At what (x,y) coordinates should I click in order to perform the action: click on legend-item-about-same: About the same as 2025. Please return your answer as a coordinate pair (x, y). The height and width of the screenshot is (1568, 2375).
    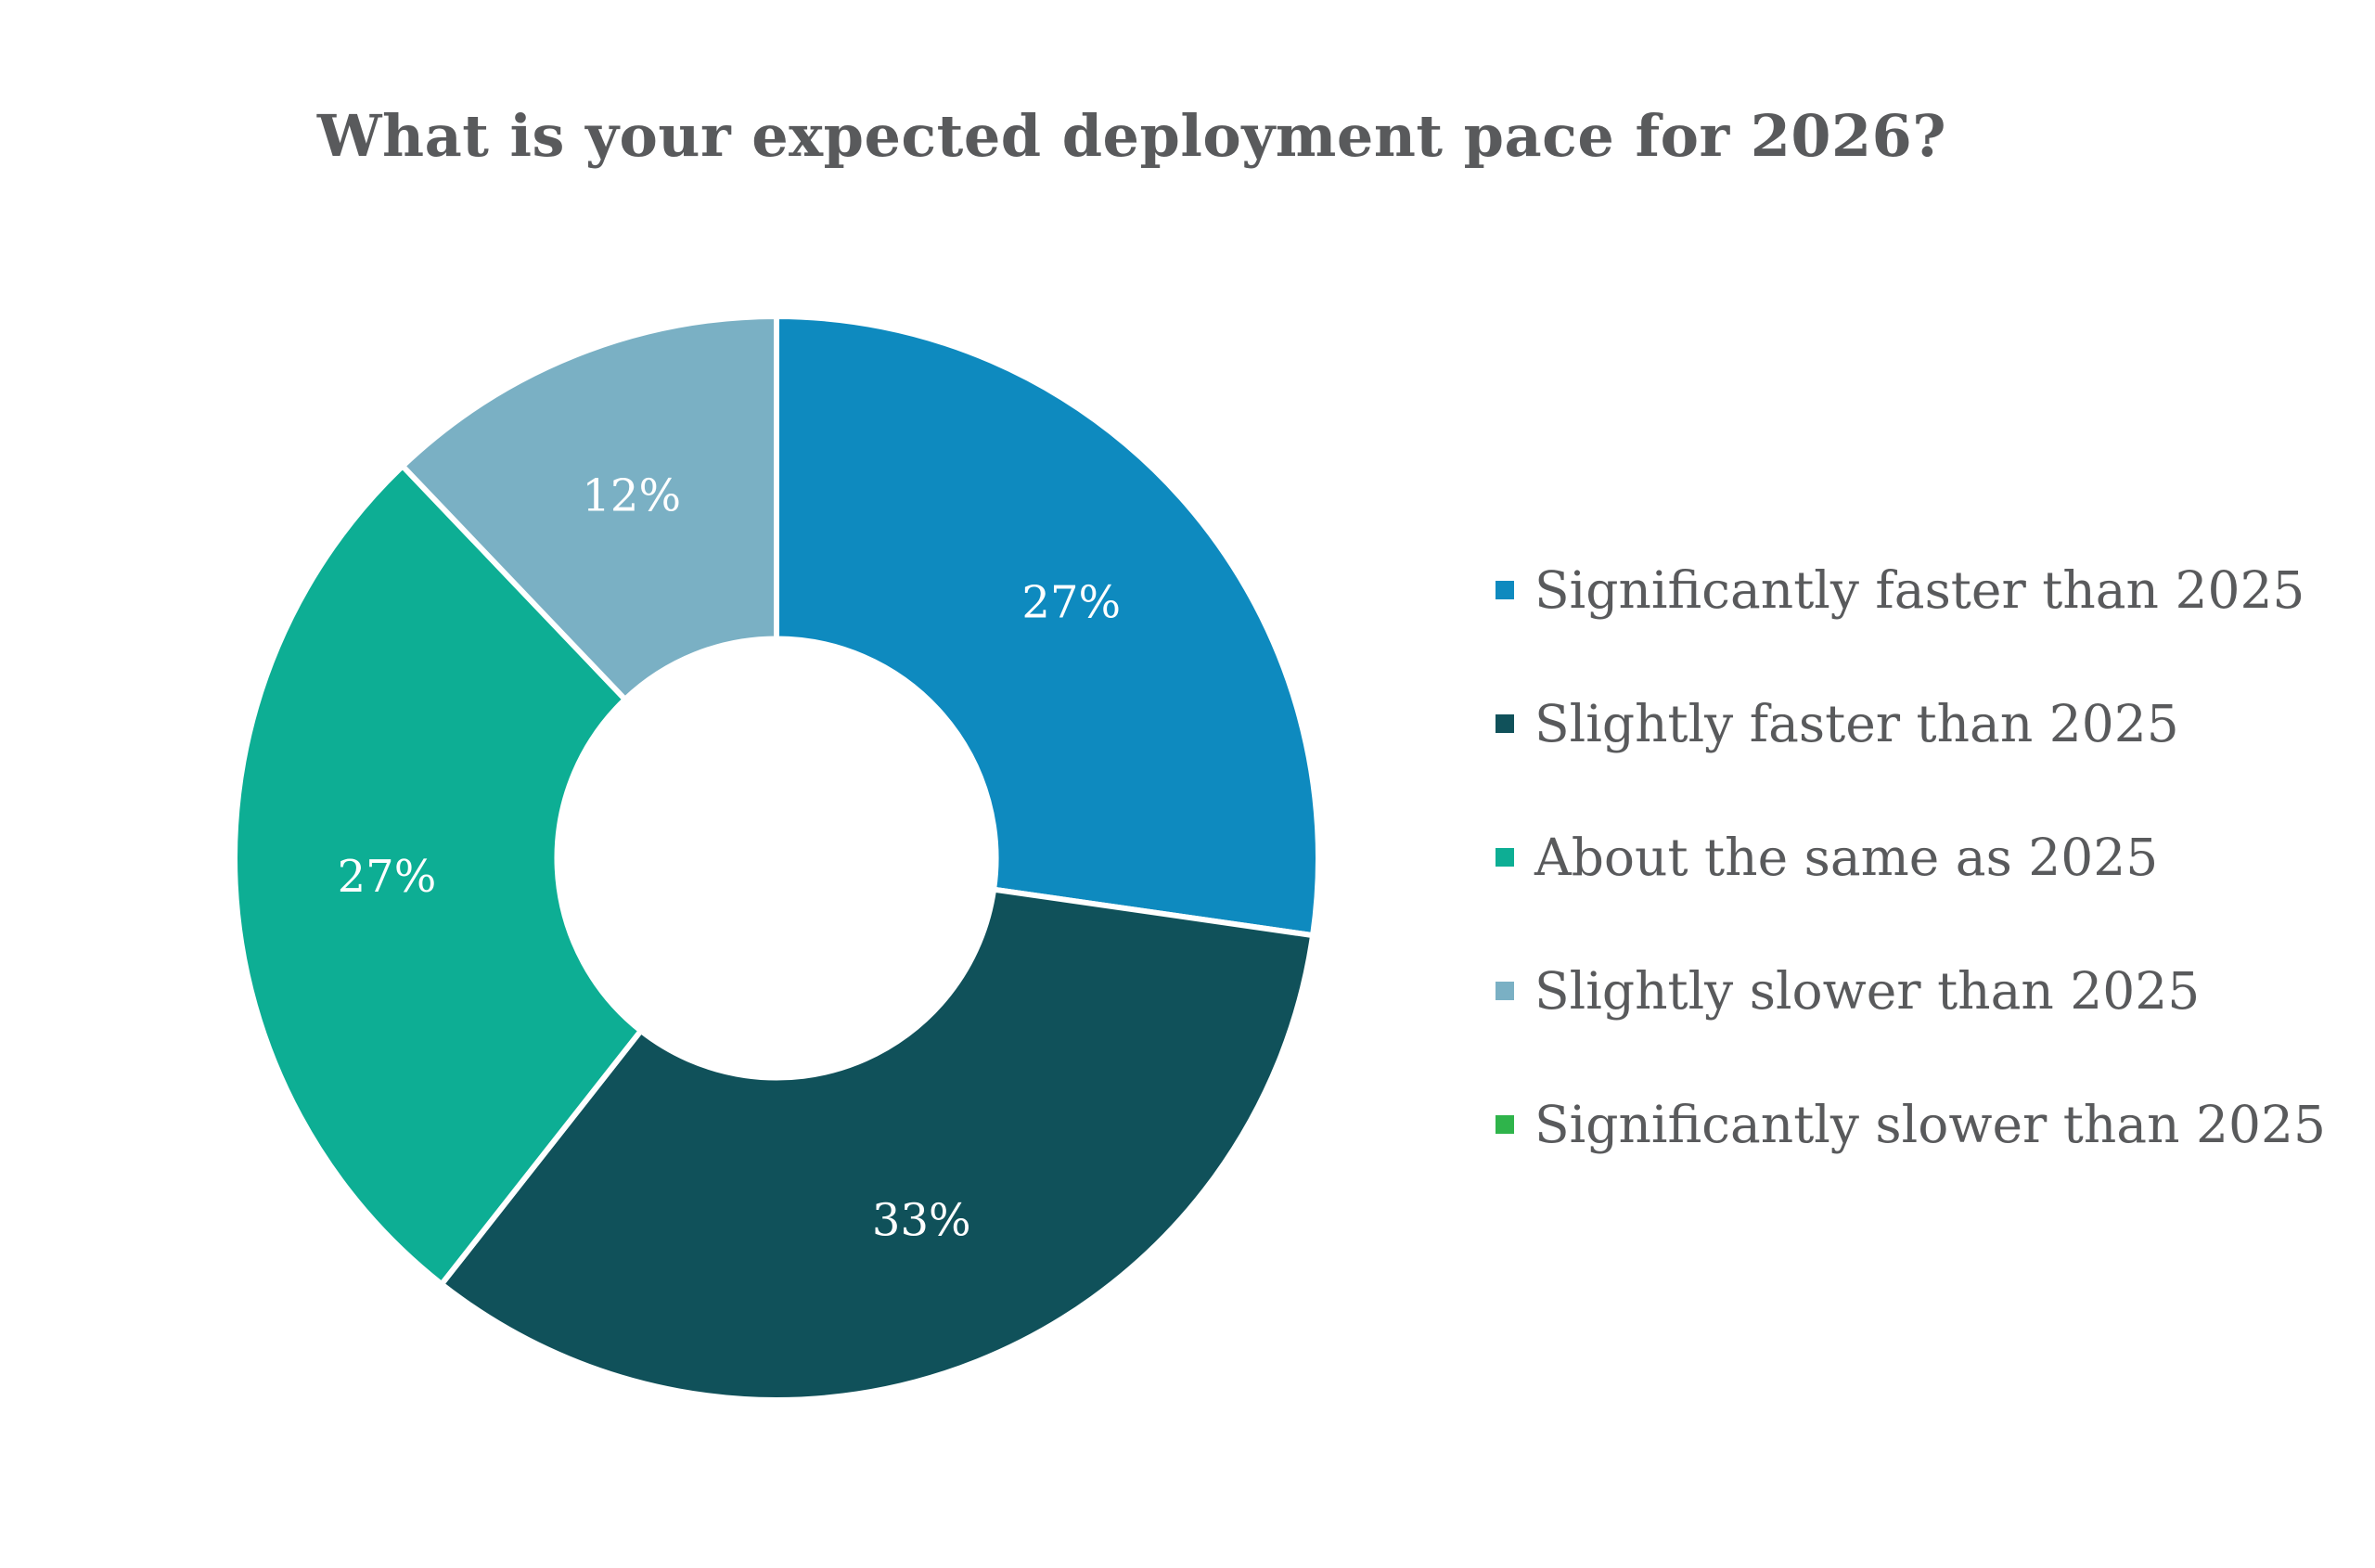
    Looking at the image, I should click on (1911, 857).